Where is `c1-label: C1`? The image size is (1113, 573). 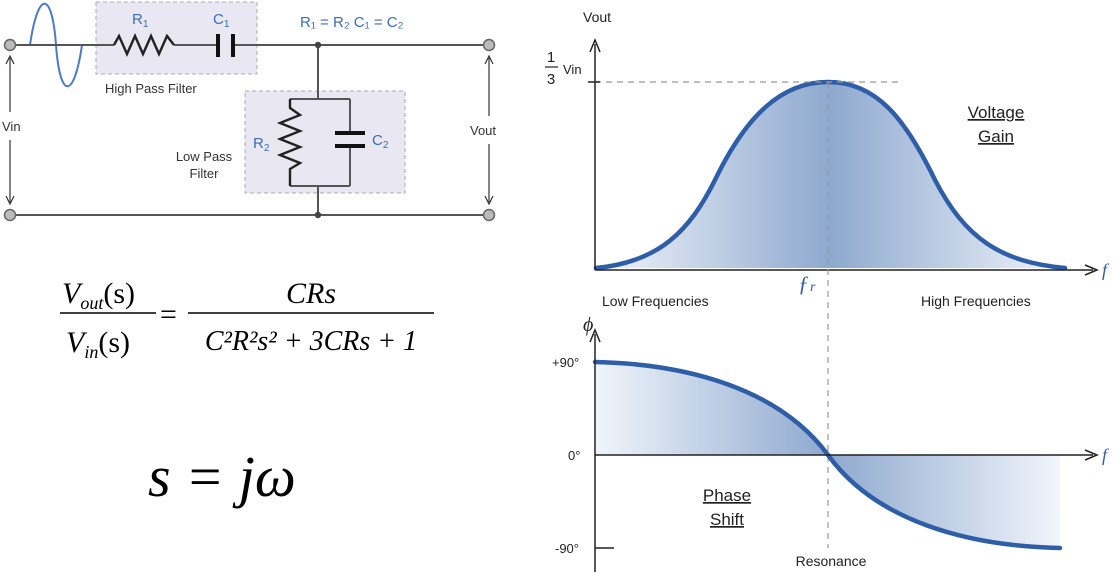
c1-label: C1 is located at coordinates (221, 20).